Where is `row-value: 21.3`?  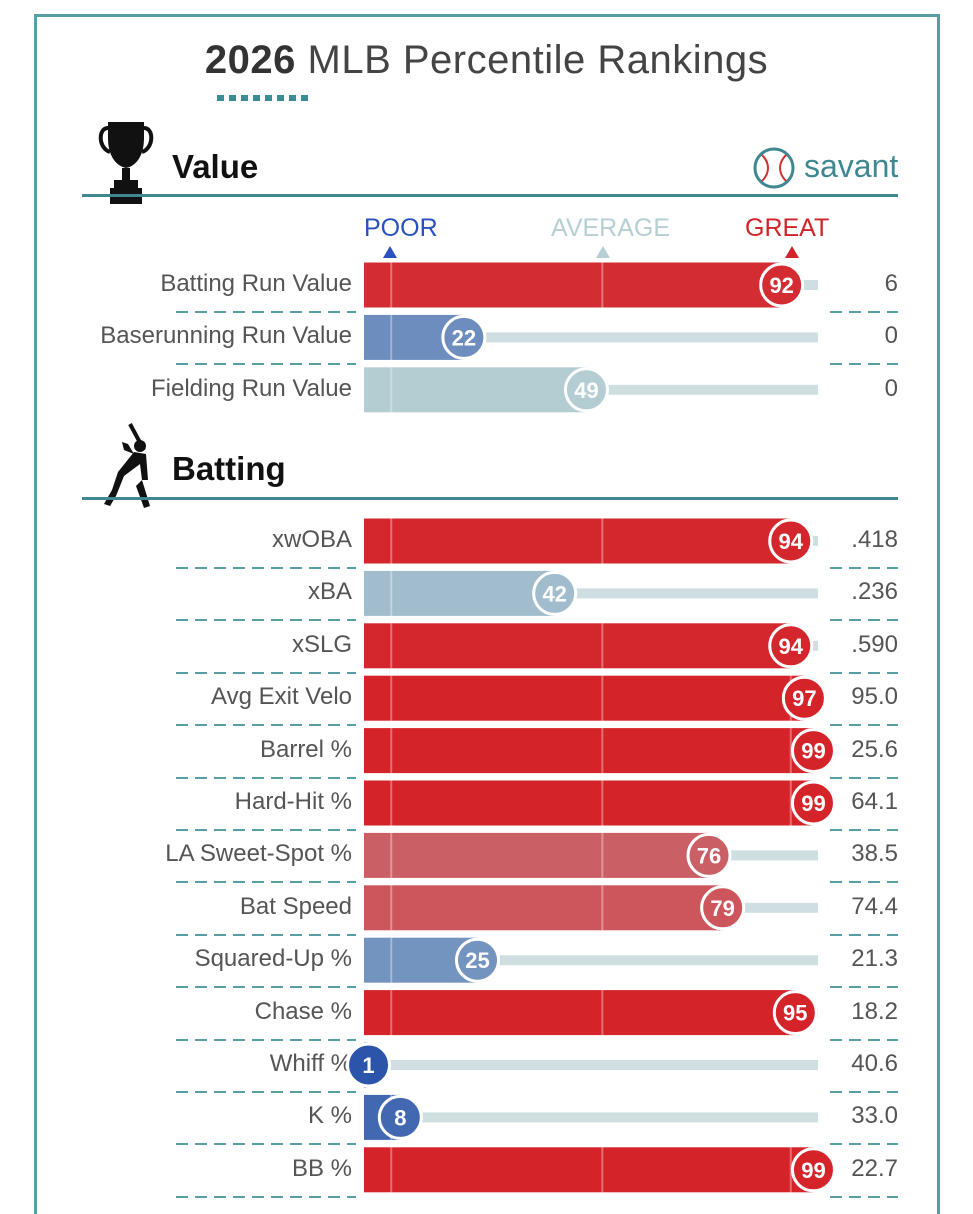 row-value: 21.3 is located at coordinates (874, 959).